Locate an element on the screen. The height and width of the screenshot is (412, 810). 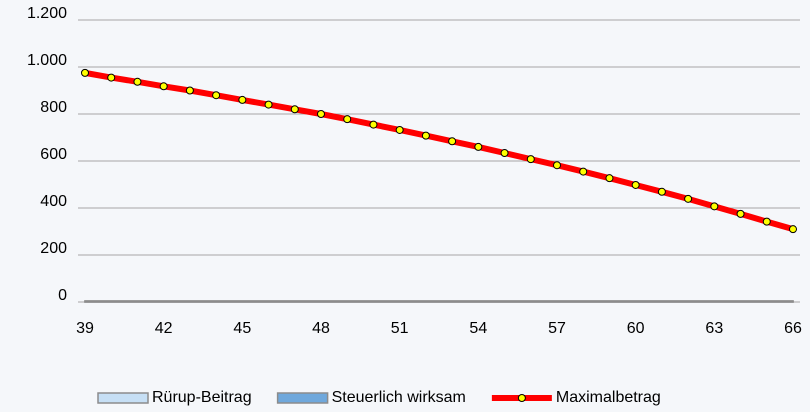
x-tick-label: 60 is located at coordinates (636, 328).